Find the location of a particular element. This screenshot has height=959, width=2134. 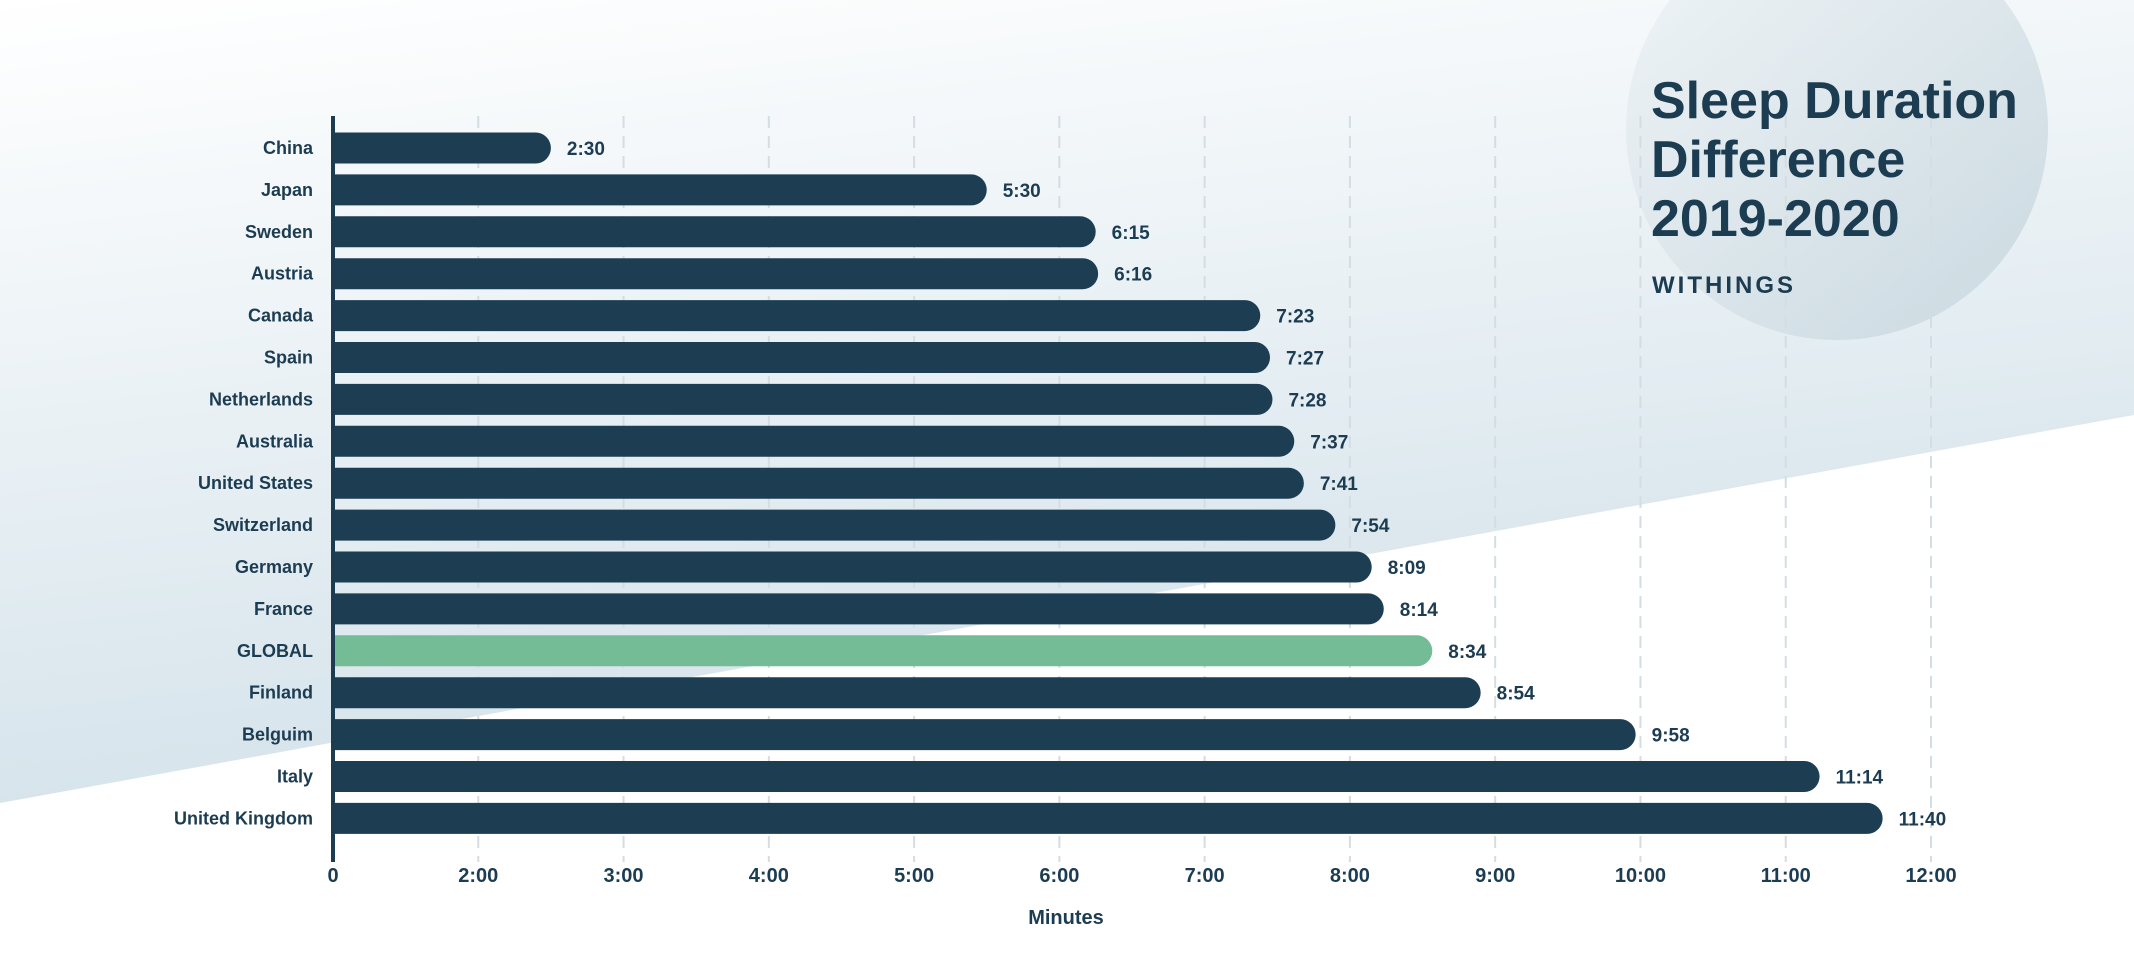

x-tick-label: 8:00 is located at coordinates (1350, 876).